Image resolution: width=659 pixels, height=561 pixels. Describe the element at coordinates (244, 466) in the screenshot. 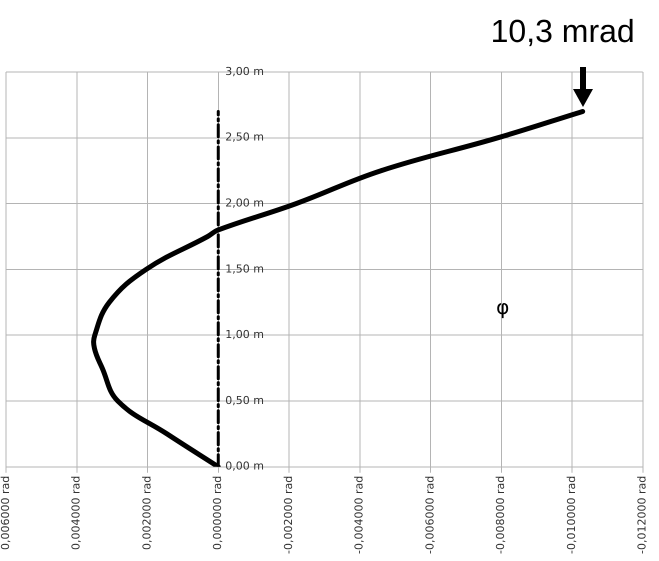

I see `y-tick-label: 0,00 m` at that location.